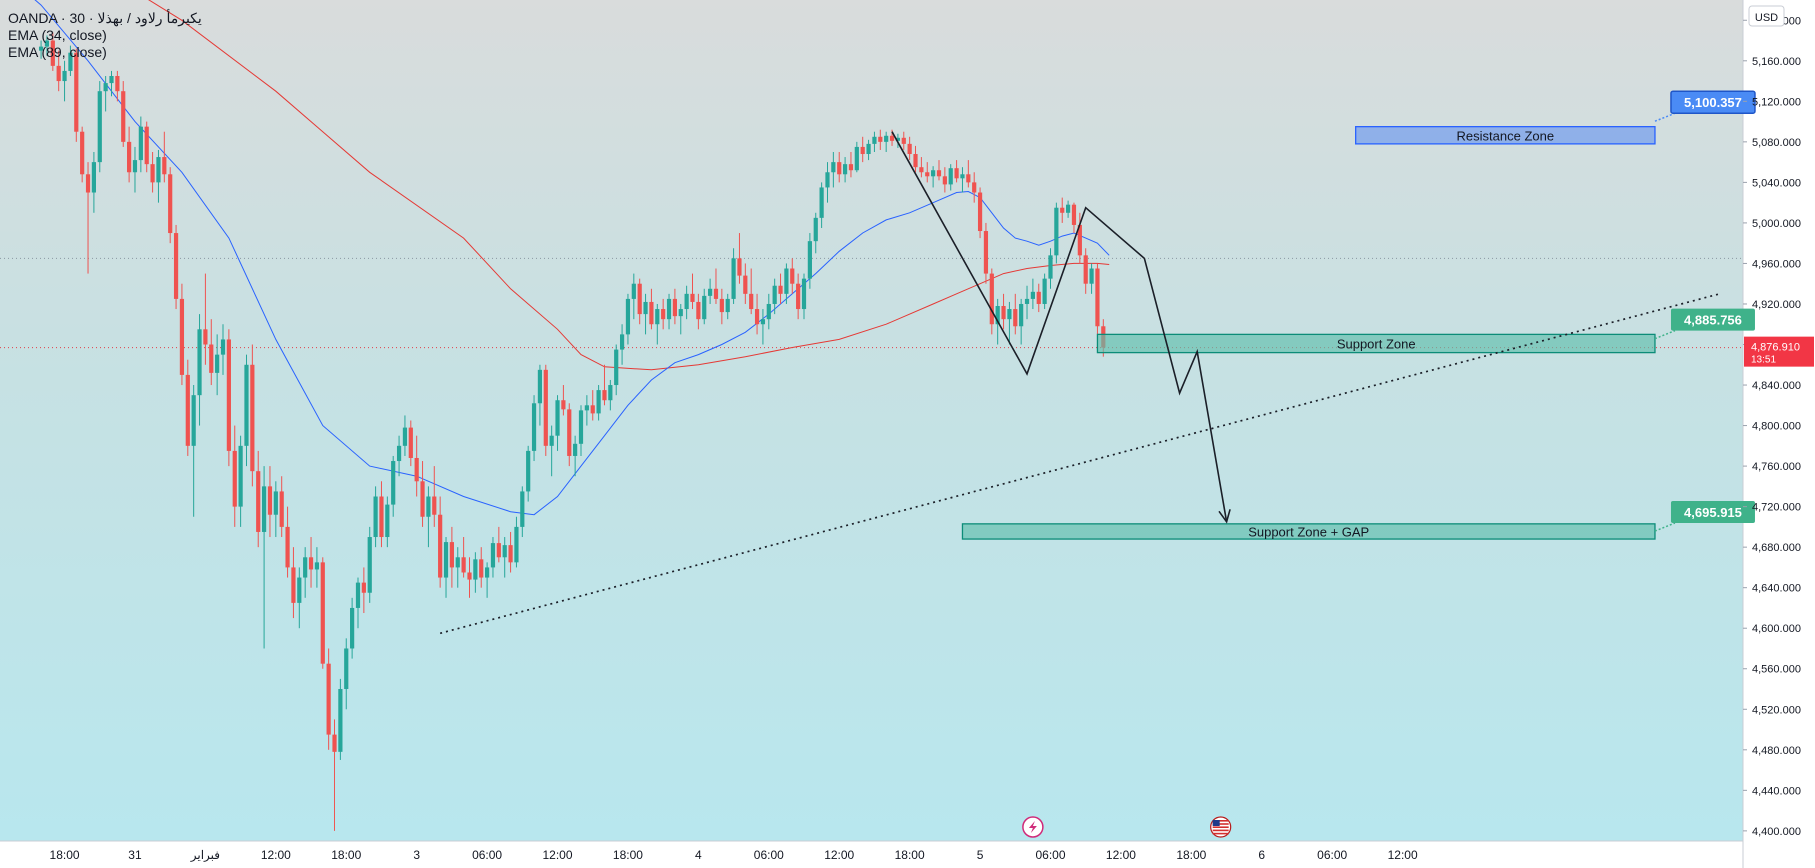 The width and height of the screenshot is (1815, 868). I want to click on zone-rect, so click(1376, 343).